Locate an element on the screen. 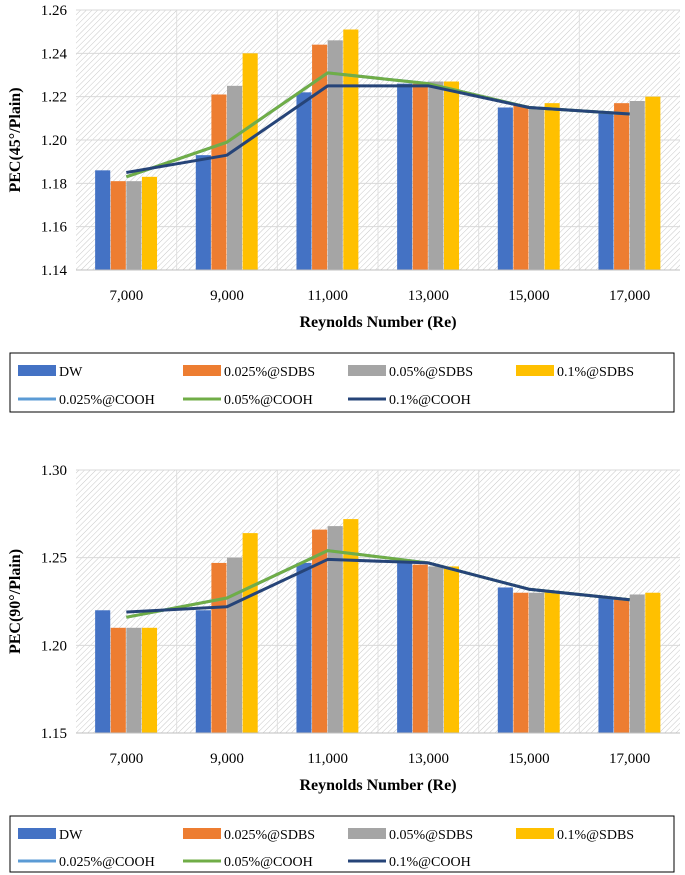 This screenshot has height=875, width=685. y-axis-title: PEC(90°/Plain) is located at coordinates (15, 601).